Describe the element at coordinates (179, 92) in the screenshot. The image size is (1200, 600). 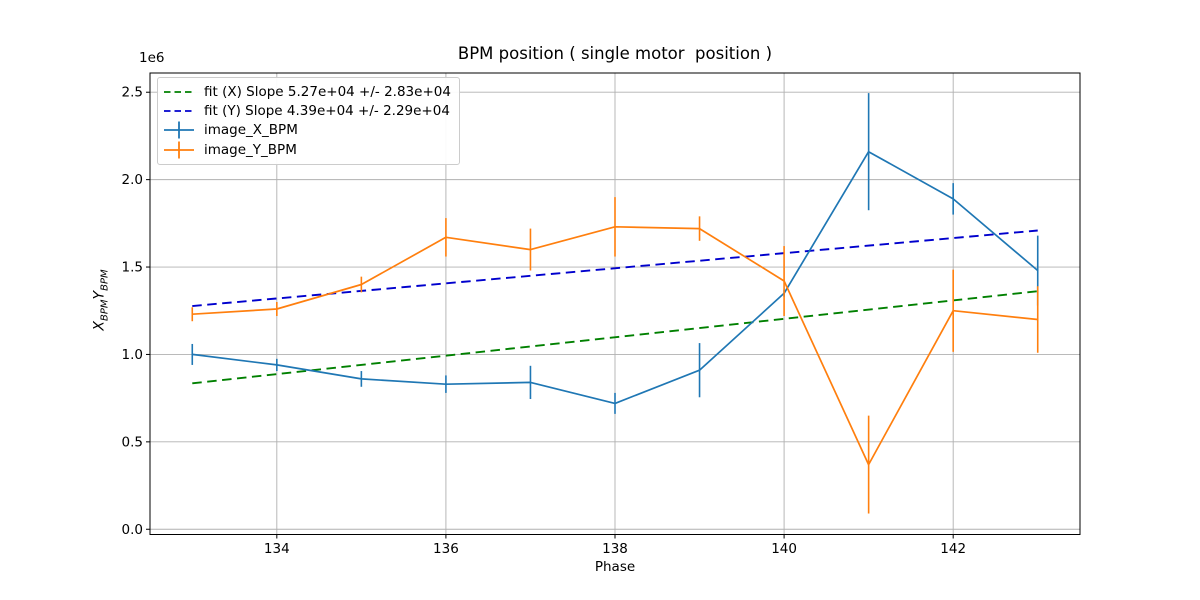
I see `fit-x-dashed-line-swatch` at that location.